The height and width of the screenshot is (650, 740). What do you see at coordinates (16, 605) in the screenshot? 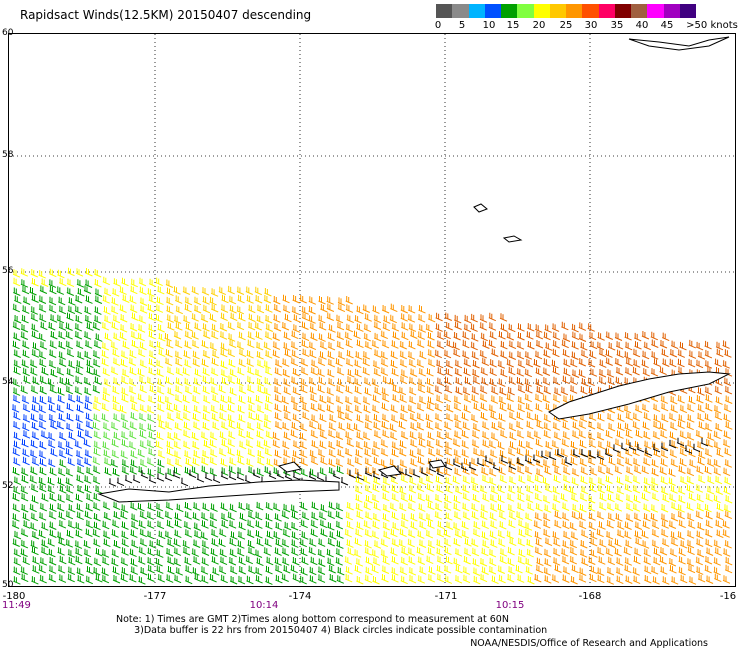
I see `time-label-start: 11:49` at bounding box center [16, 605].